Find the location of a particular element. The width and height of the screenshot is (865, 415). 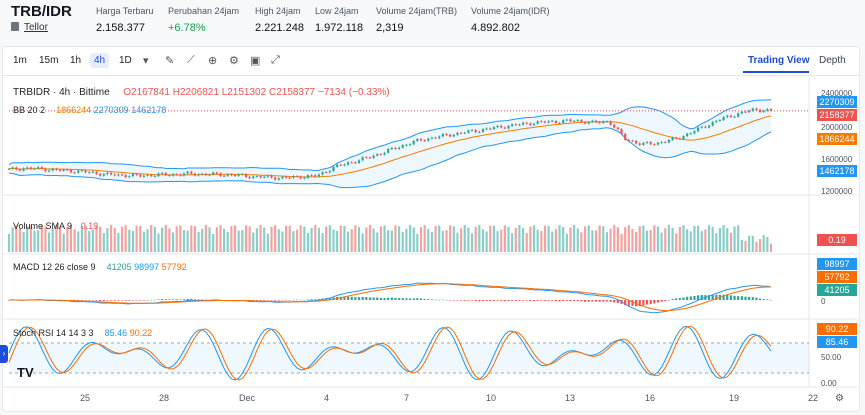

collapse-panel-handle: › is located at coordinates (4, 354).